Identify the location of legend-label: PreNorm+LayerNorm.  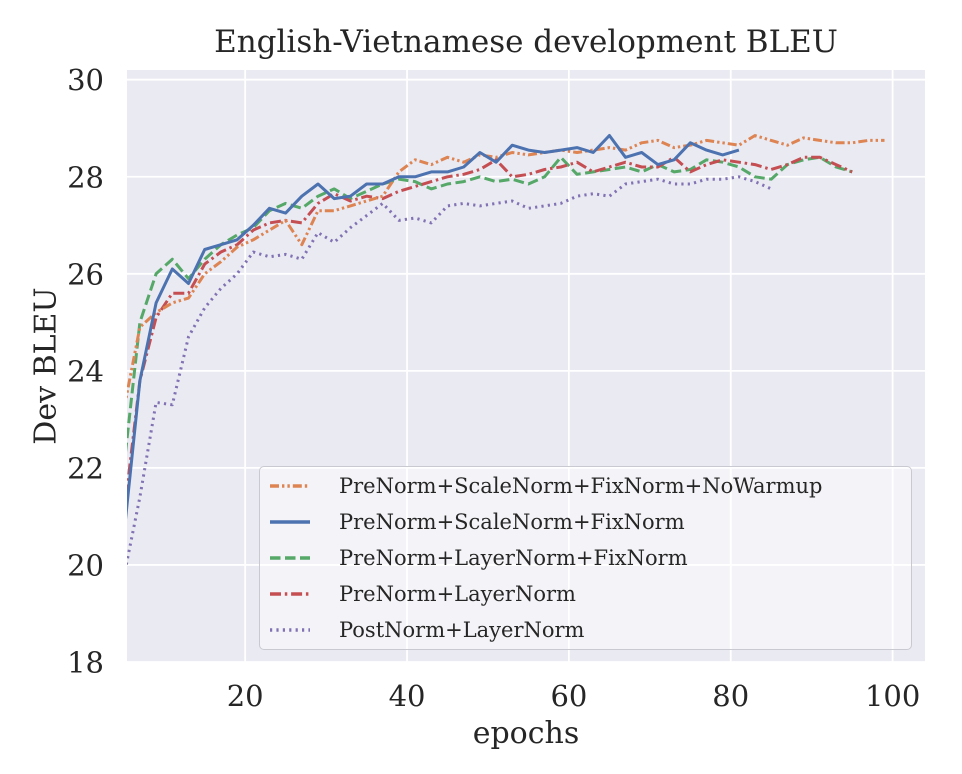
(457, 593).